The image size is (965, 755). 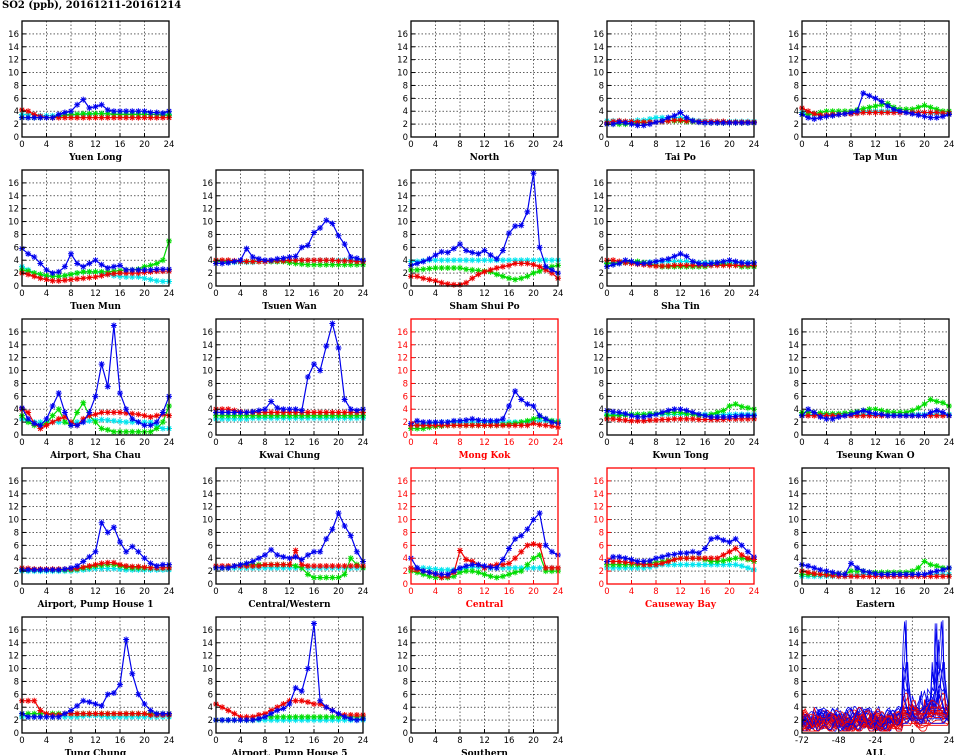 What do you see at coordinates (410, 145) in the screenshot?
I see `x-tick-label-north: 0` at bounding box center [410, 145].